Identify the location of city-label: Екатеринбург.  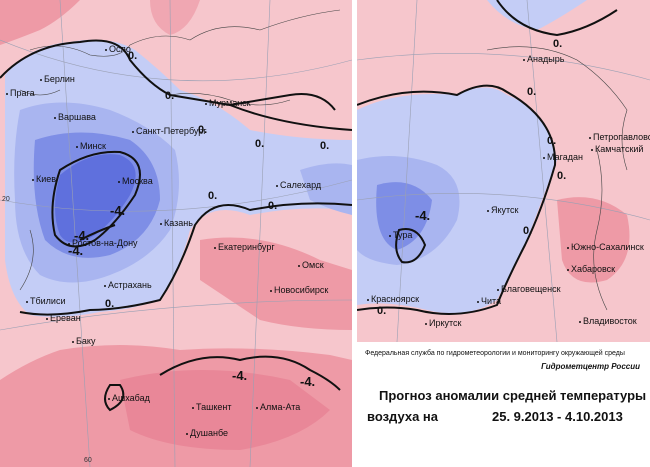
(244, 247).